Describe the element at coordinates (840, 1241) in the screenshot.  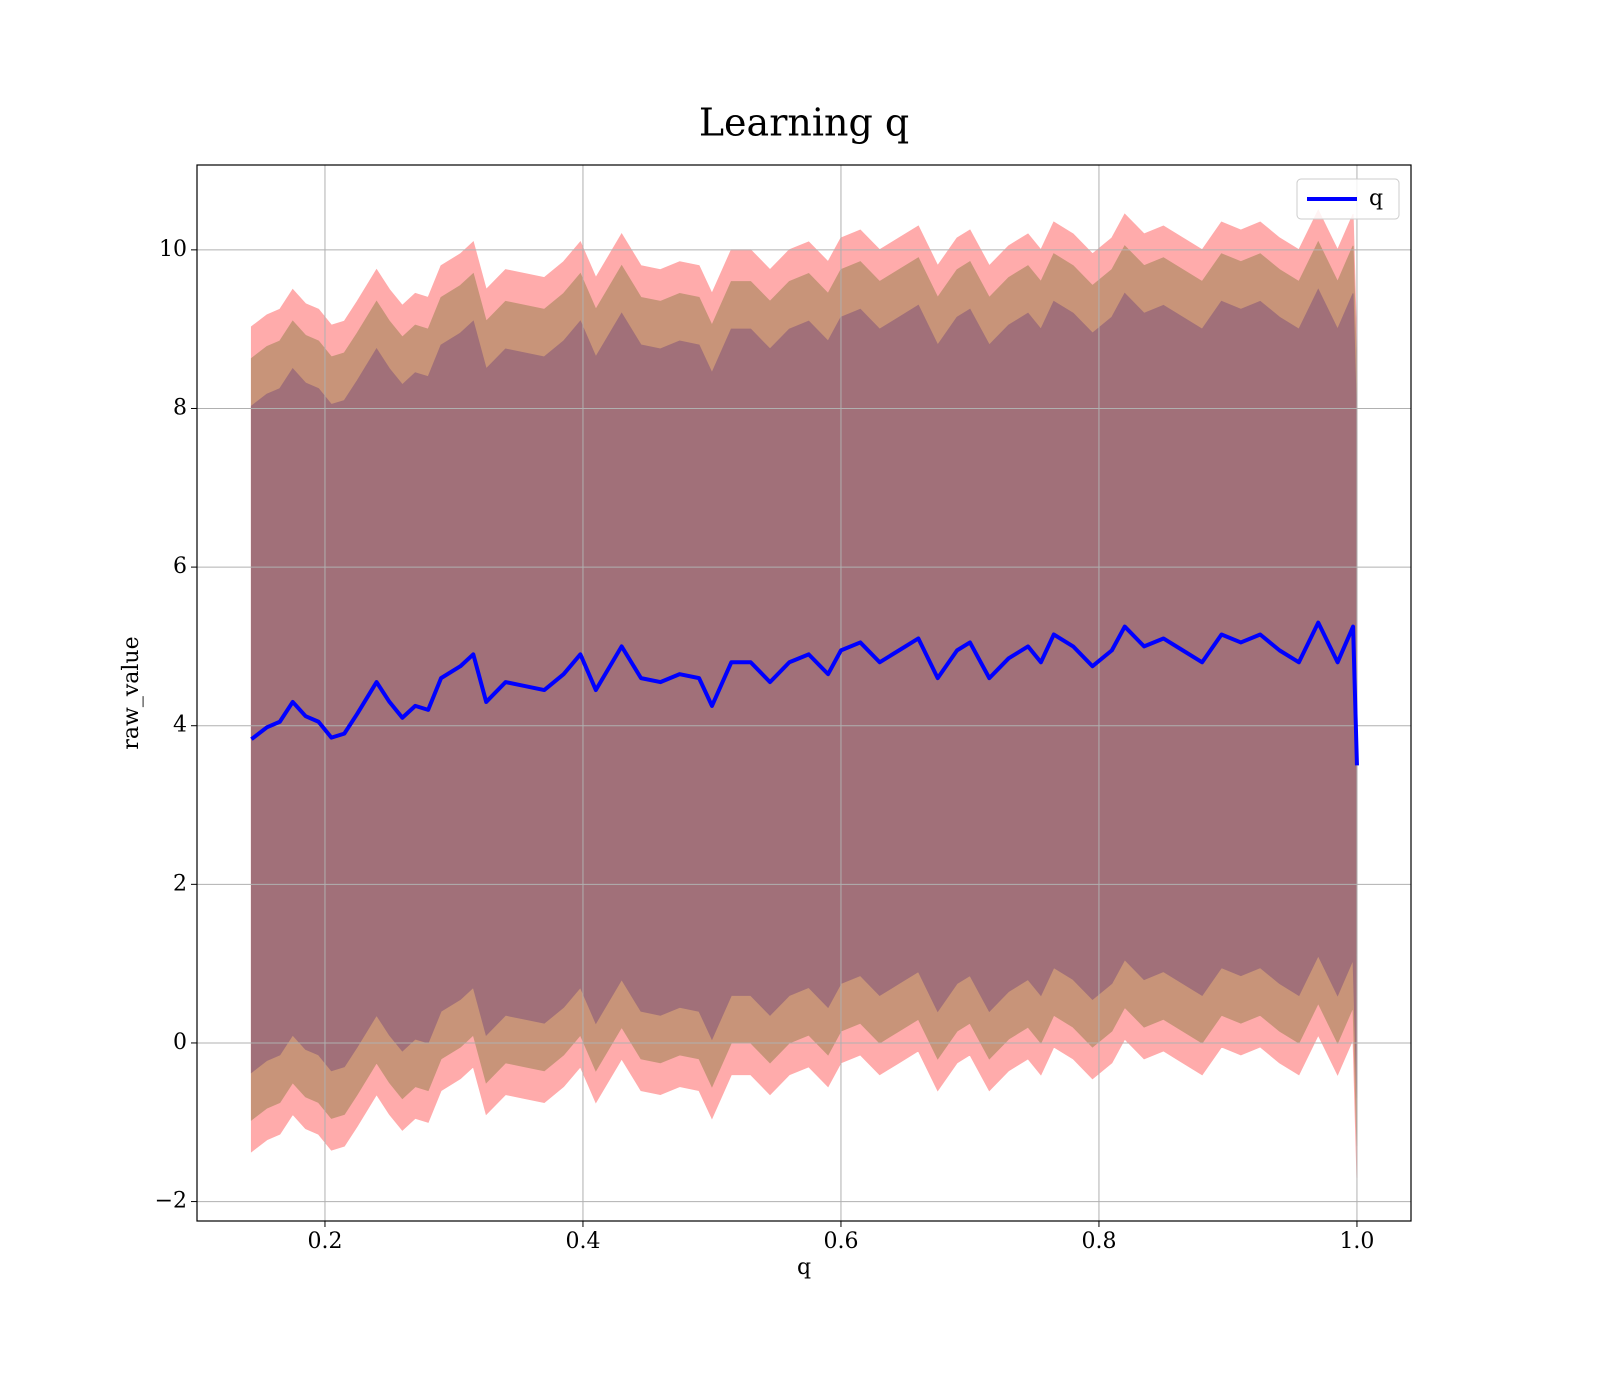
I see `x-tick-label: 0.6` at that location.